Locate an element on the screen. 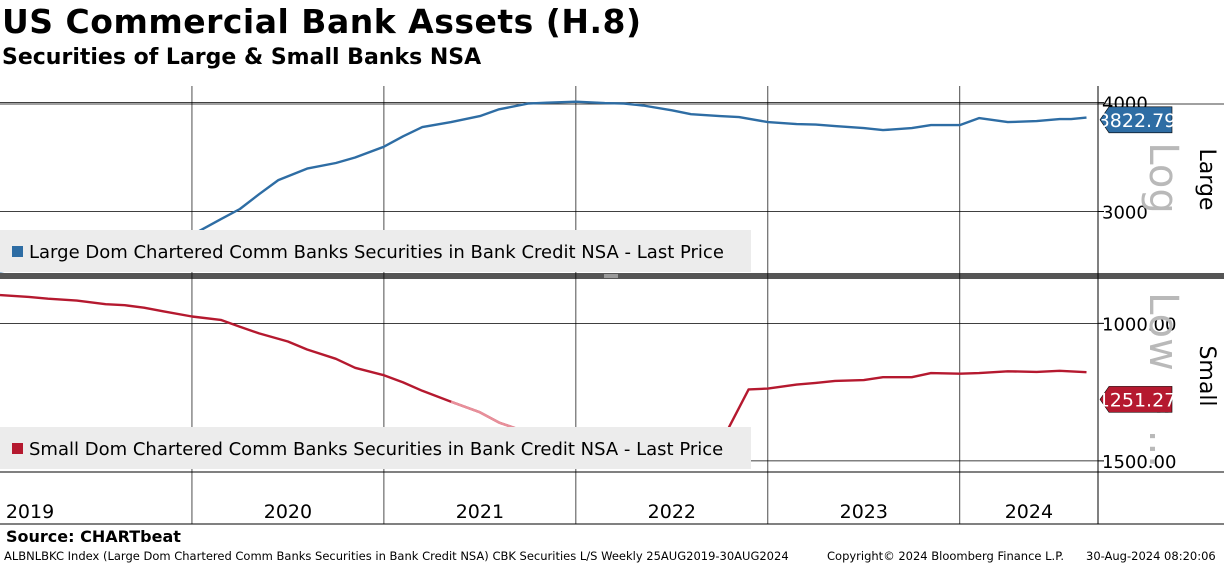 This screenshot has width=1224, height=566. bottom-legend-box is located at coordinates (375, 448).